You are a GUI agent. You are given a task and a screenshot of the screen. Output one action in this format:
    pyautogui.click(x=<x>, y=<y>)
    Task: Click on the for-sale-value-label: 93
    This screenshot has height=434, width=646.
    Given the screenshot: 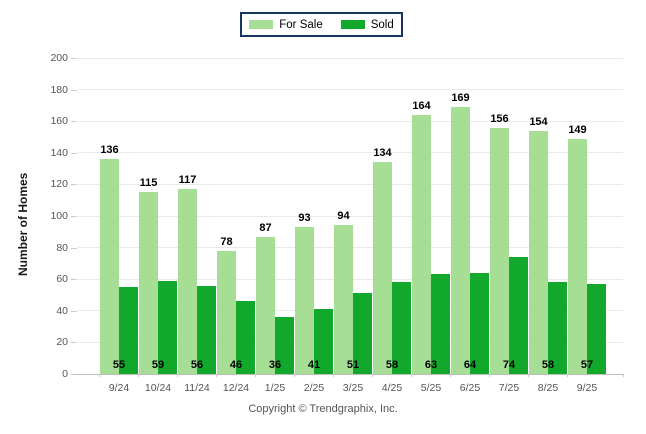 What is the action you would take?
    pyautogui.click(x=304, y=218)
    